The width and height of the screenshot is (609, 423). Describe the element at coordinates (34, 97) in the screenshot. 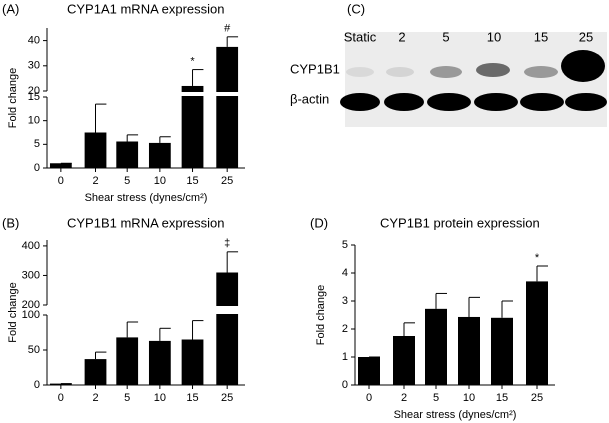

I see `y-tick-label: 15` at that location.